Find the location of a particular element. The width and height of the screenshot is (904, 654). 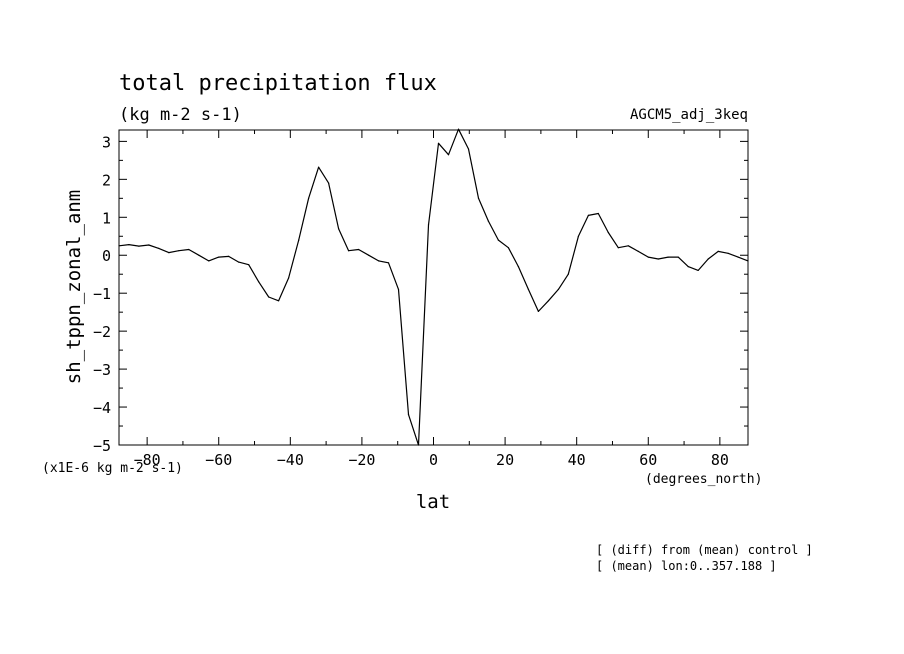

x-tick-label: 20 is located at coordinates (505, 460).